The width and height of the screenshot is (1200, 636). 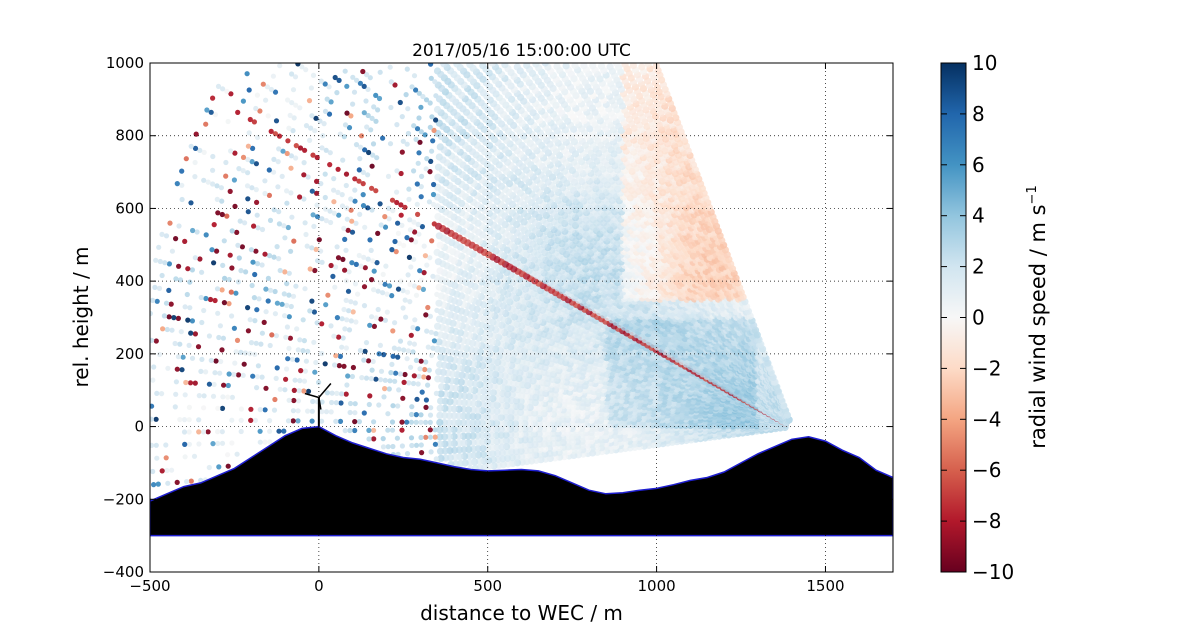 I want to click on chart-title: 2017/05/16 15:00:00 UTC, so click(x=521, y=51).